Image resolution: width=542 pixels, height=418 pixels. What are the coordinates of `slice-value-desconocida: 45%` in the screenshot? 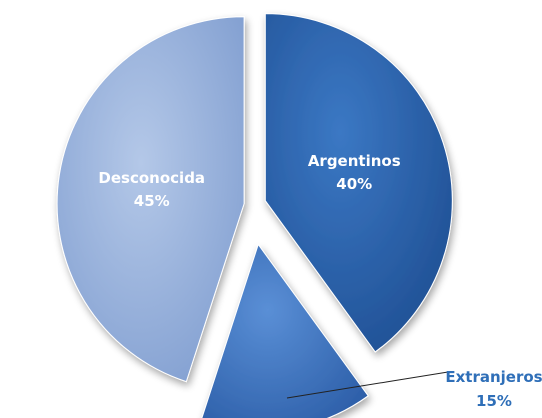 It's located at (152, 201).